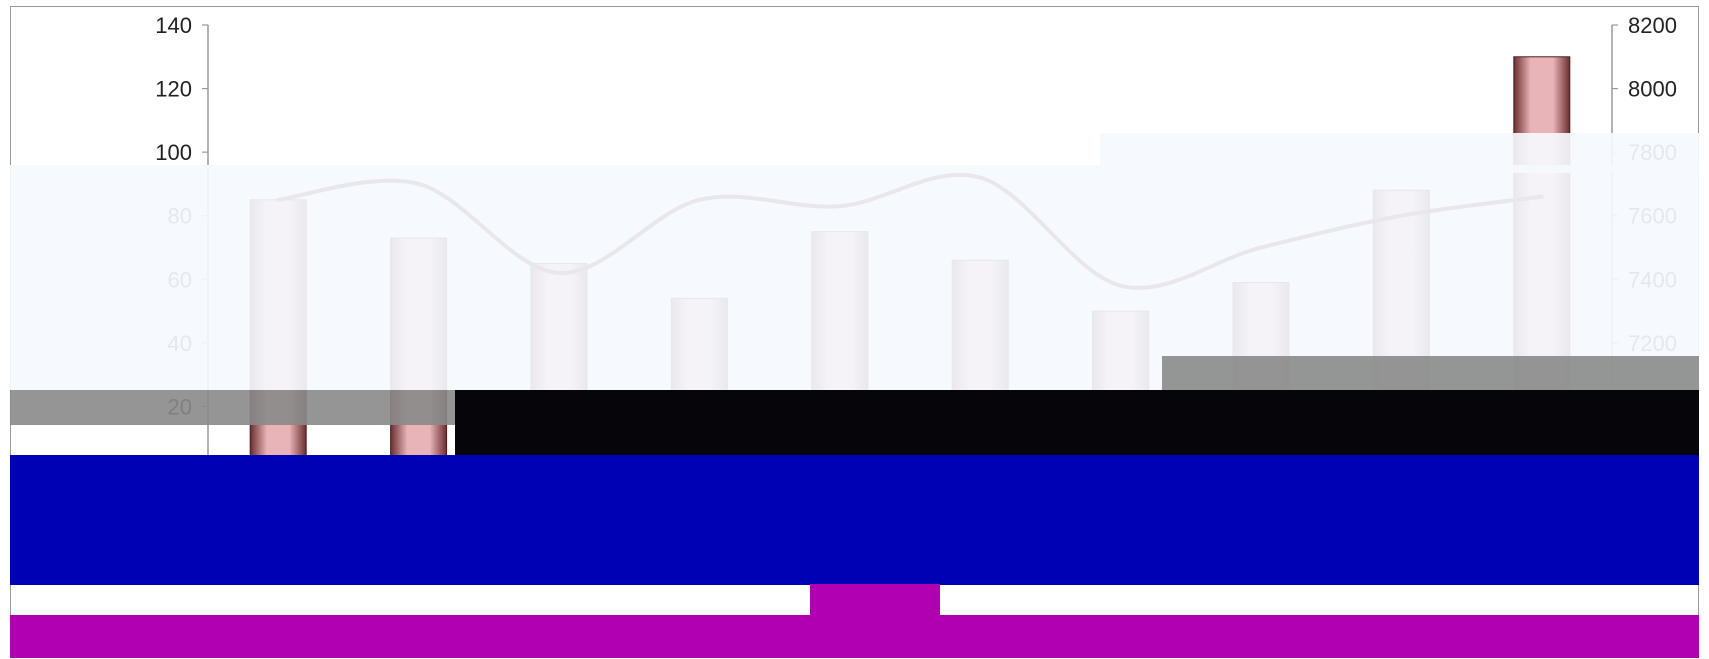 This screenshot has width=1709, height=659. Describe the element at coordinates (1077, 422) in the screenshot. I see `obscured-region-black` at that location.